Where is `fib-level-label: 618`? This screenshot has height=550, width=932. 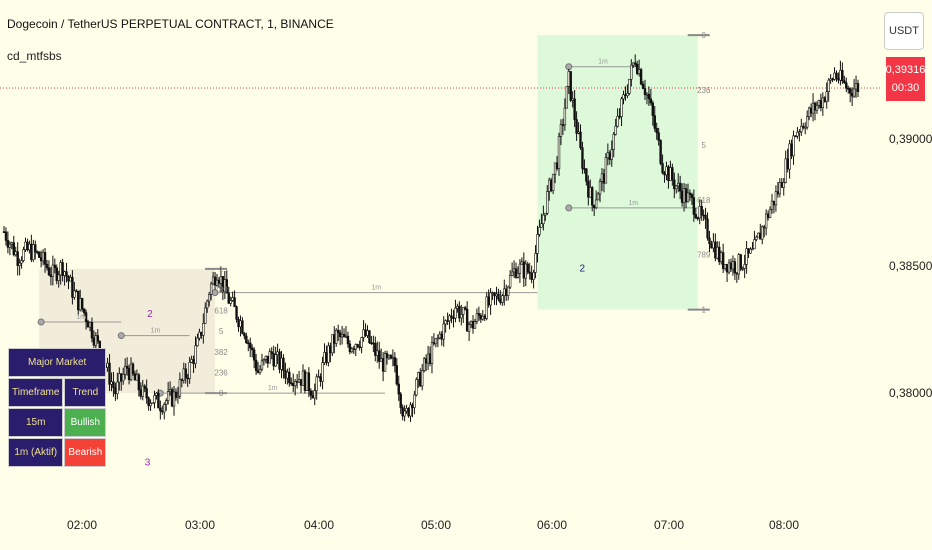
fib-level-label: 618 is located at coordinates (704, 200).